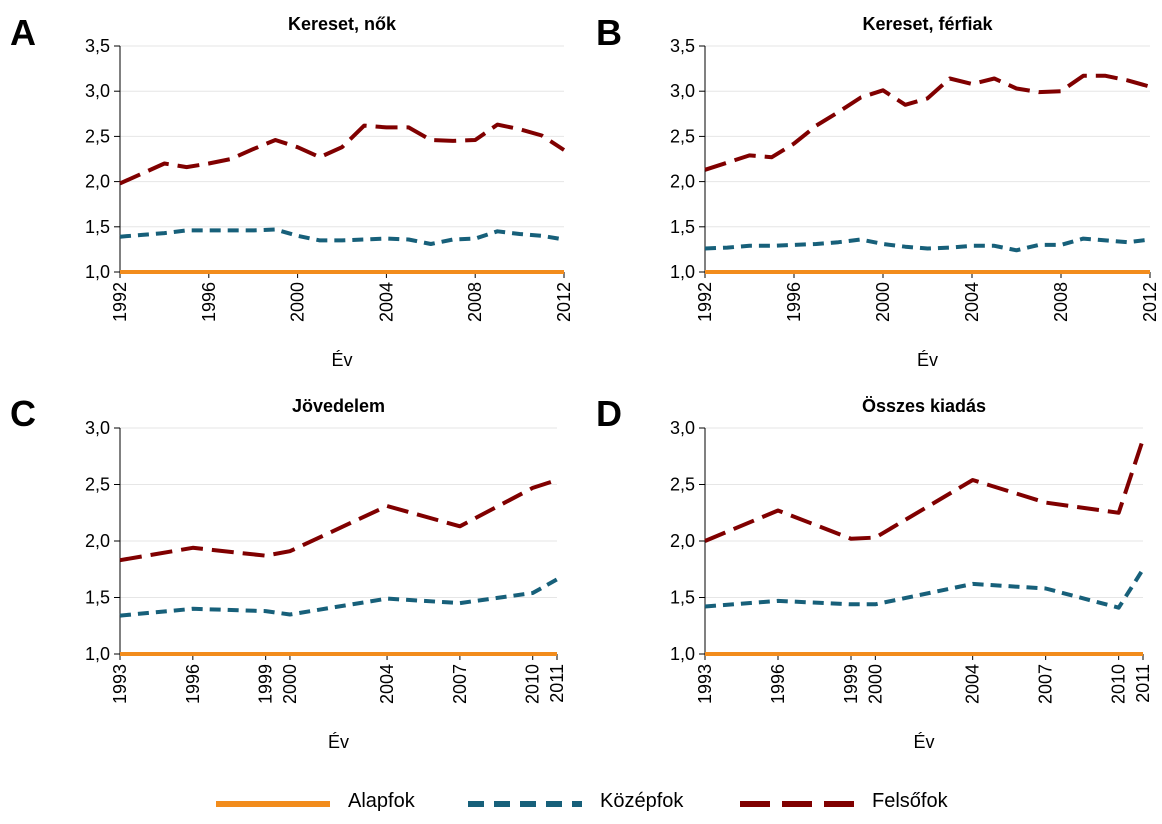 The height and width of the screenshot is (824, 1162). I want to click on legend-item-kozepfok: Középfok, so click(596, 804).